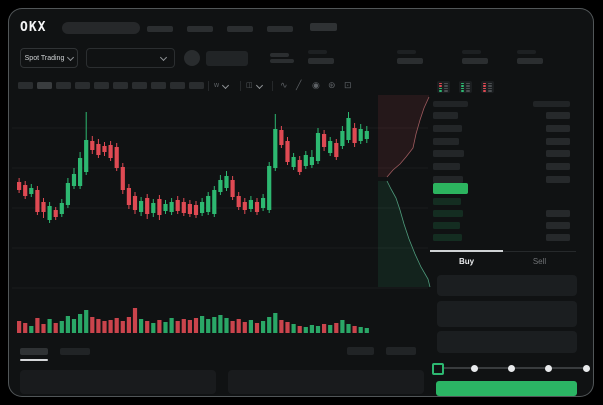 The image size is (603, 405). I want to click on fullscreen-icon: ⊡, so click(348, 85).